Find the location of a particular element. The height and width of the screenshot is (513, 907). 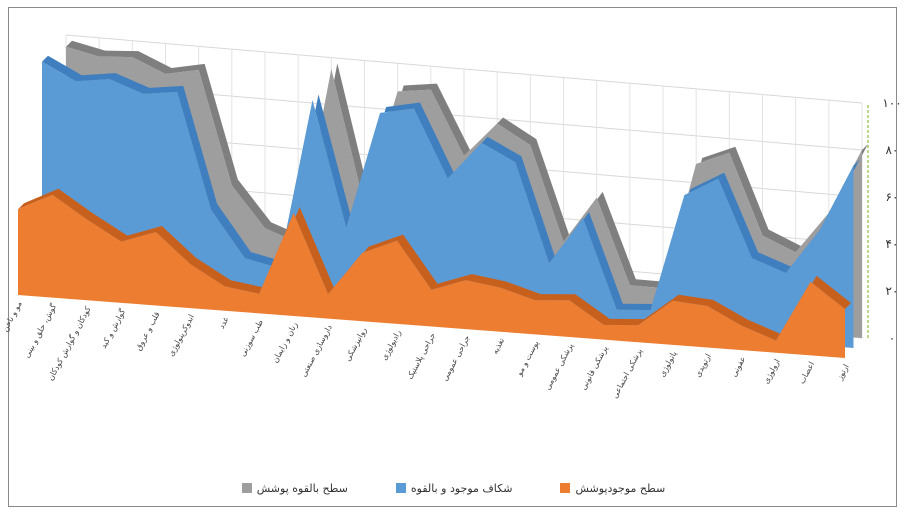

x-tick-label: روانپزشکی is located at coordinates (355, 344).